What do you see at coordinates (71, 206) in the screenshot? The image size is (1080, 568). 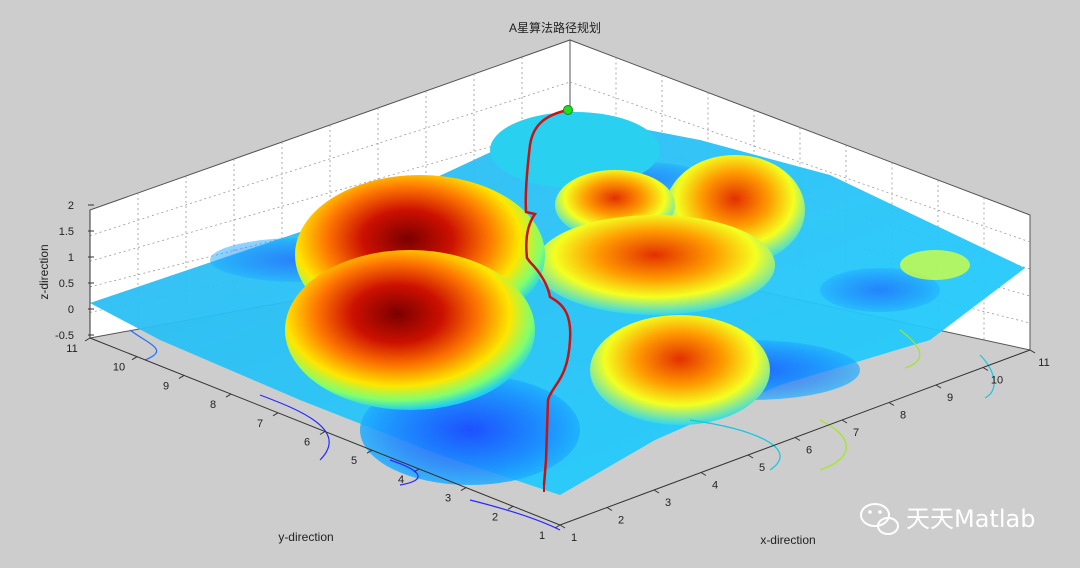 I see `z-tick-label: 2` at bounding box center [71, 206].